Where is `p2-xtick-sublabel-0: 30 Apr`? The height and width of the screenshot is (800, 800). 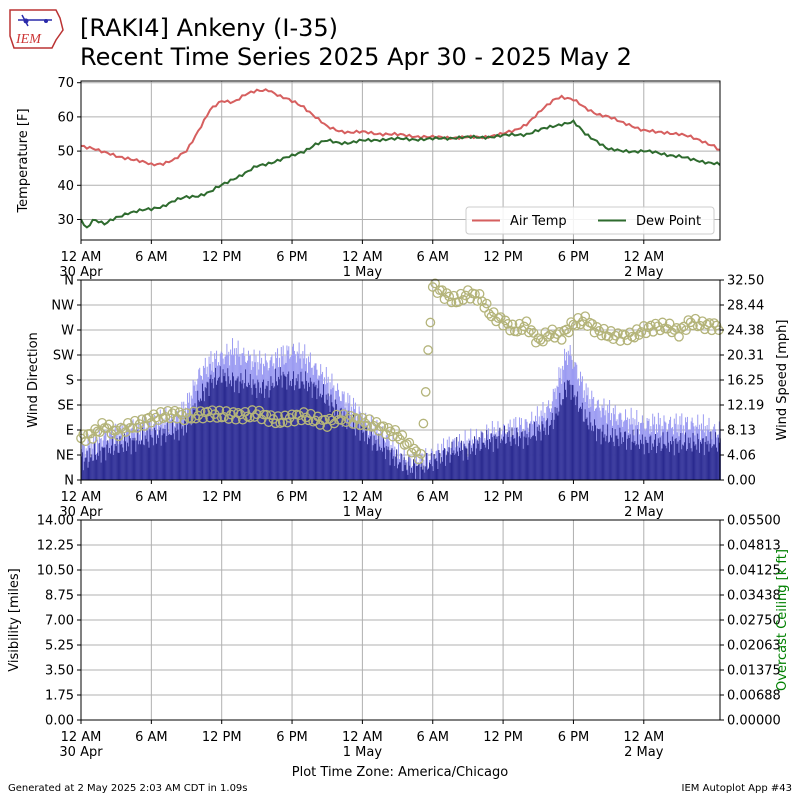 p2-xtick-sublabel-0: 30 Apr is located at coordinates (81, 752).